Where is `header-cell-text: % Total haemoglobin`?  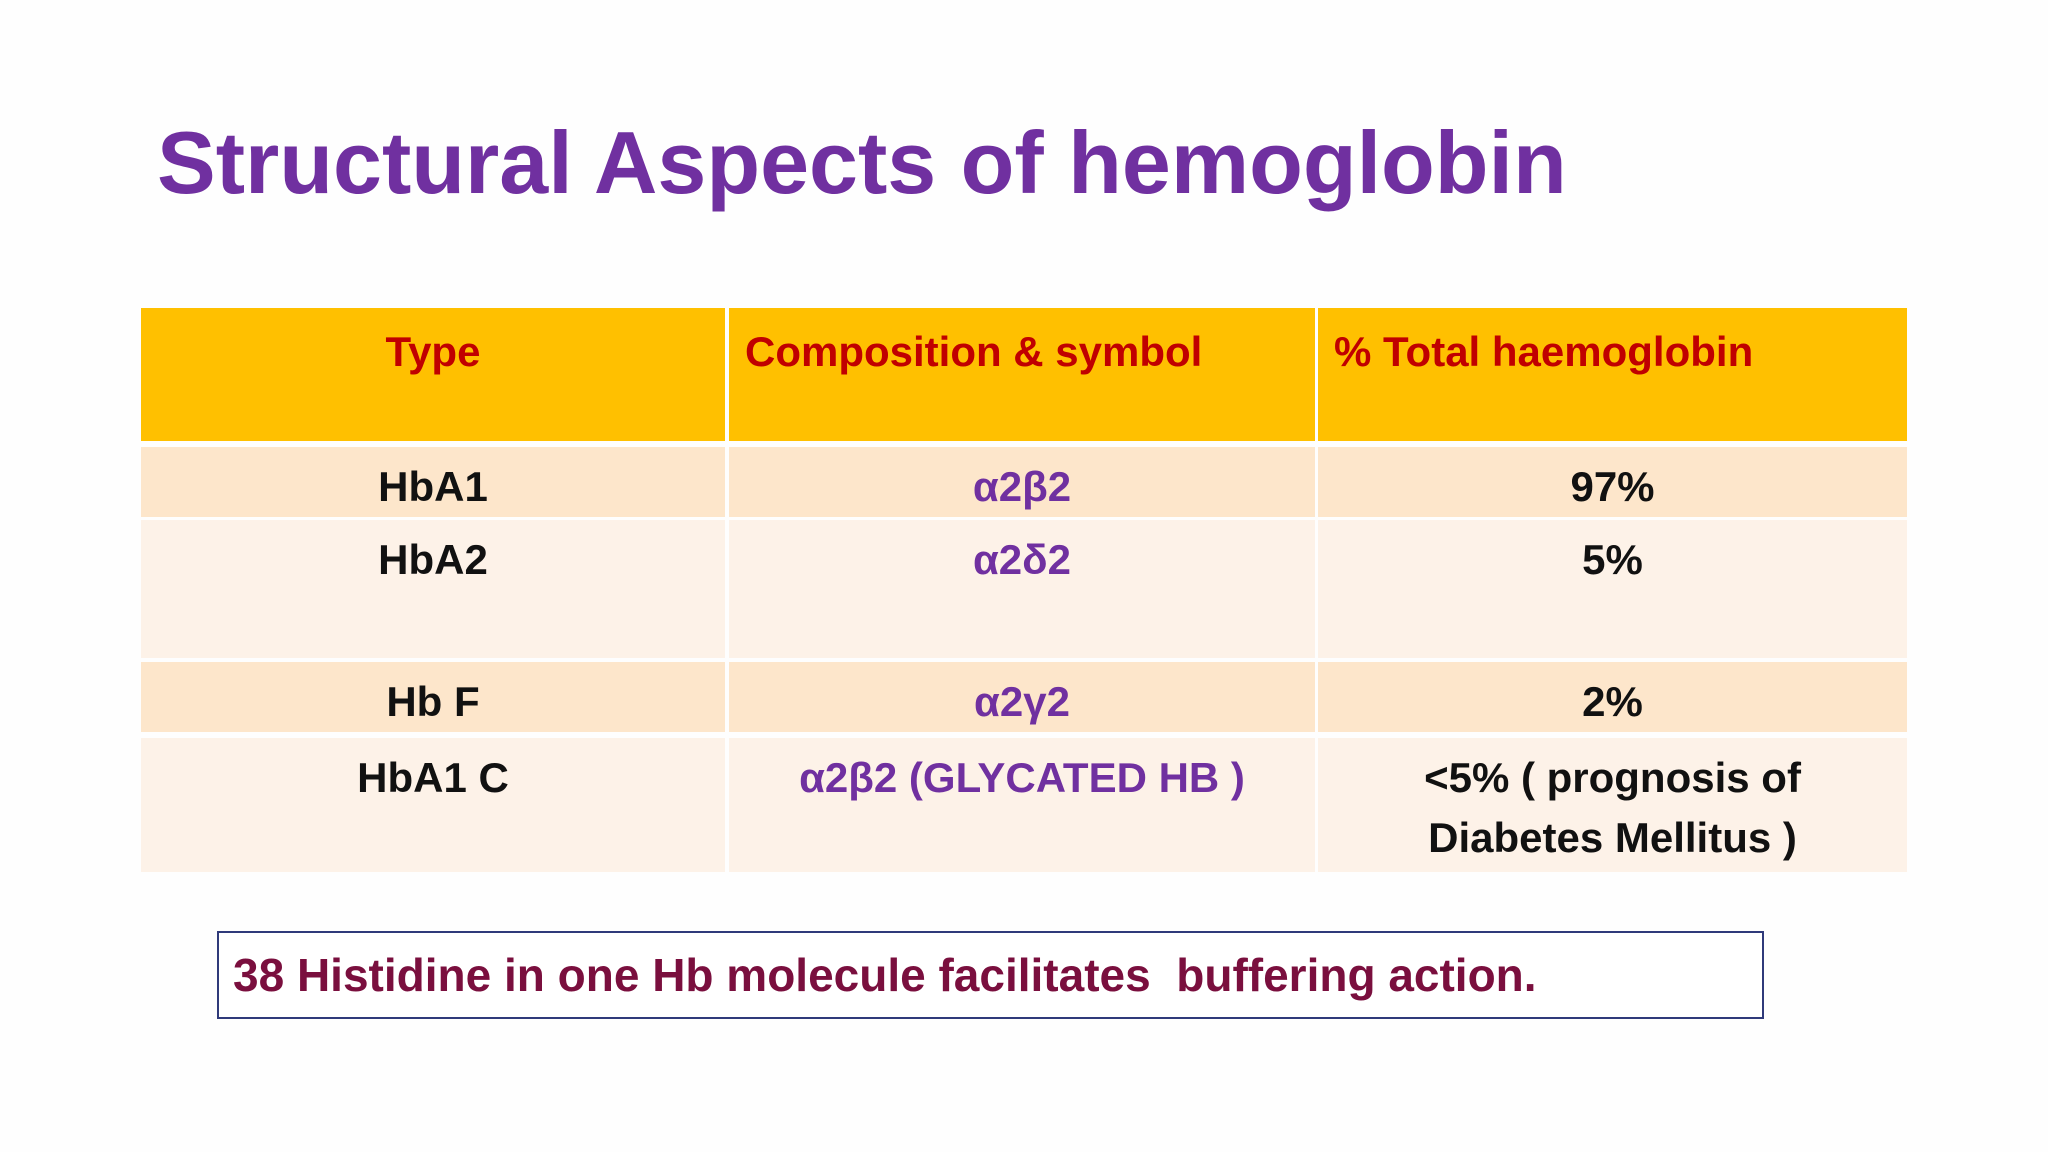 header-cell-text: % Total haemoglobin is located at coordinates (1544, 351).